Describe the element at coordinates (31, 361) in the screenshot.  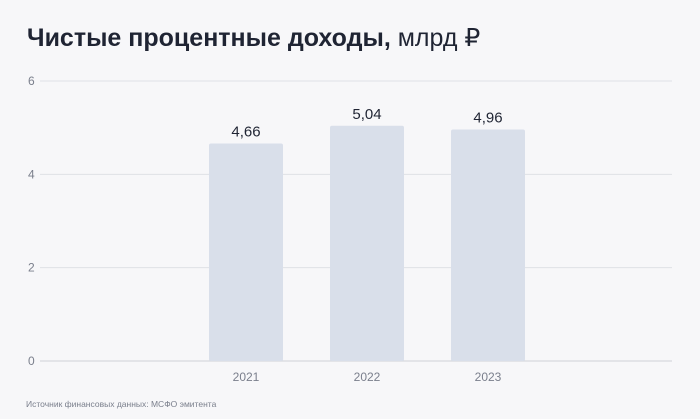
I see `y-tick-label: 0` at that location.